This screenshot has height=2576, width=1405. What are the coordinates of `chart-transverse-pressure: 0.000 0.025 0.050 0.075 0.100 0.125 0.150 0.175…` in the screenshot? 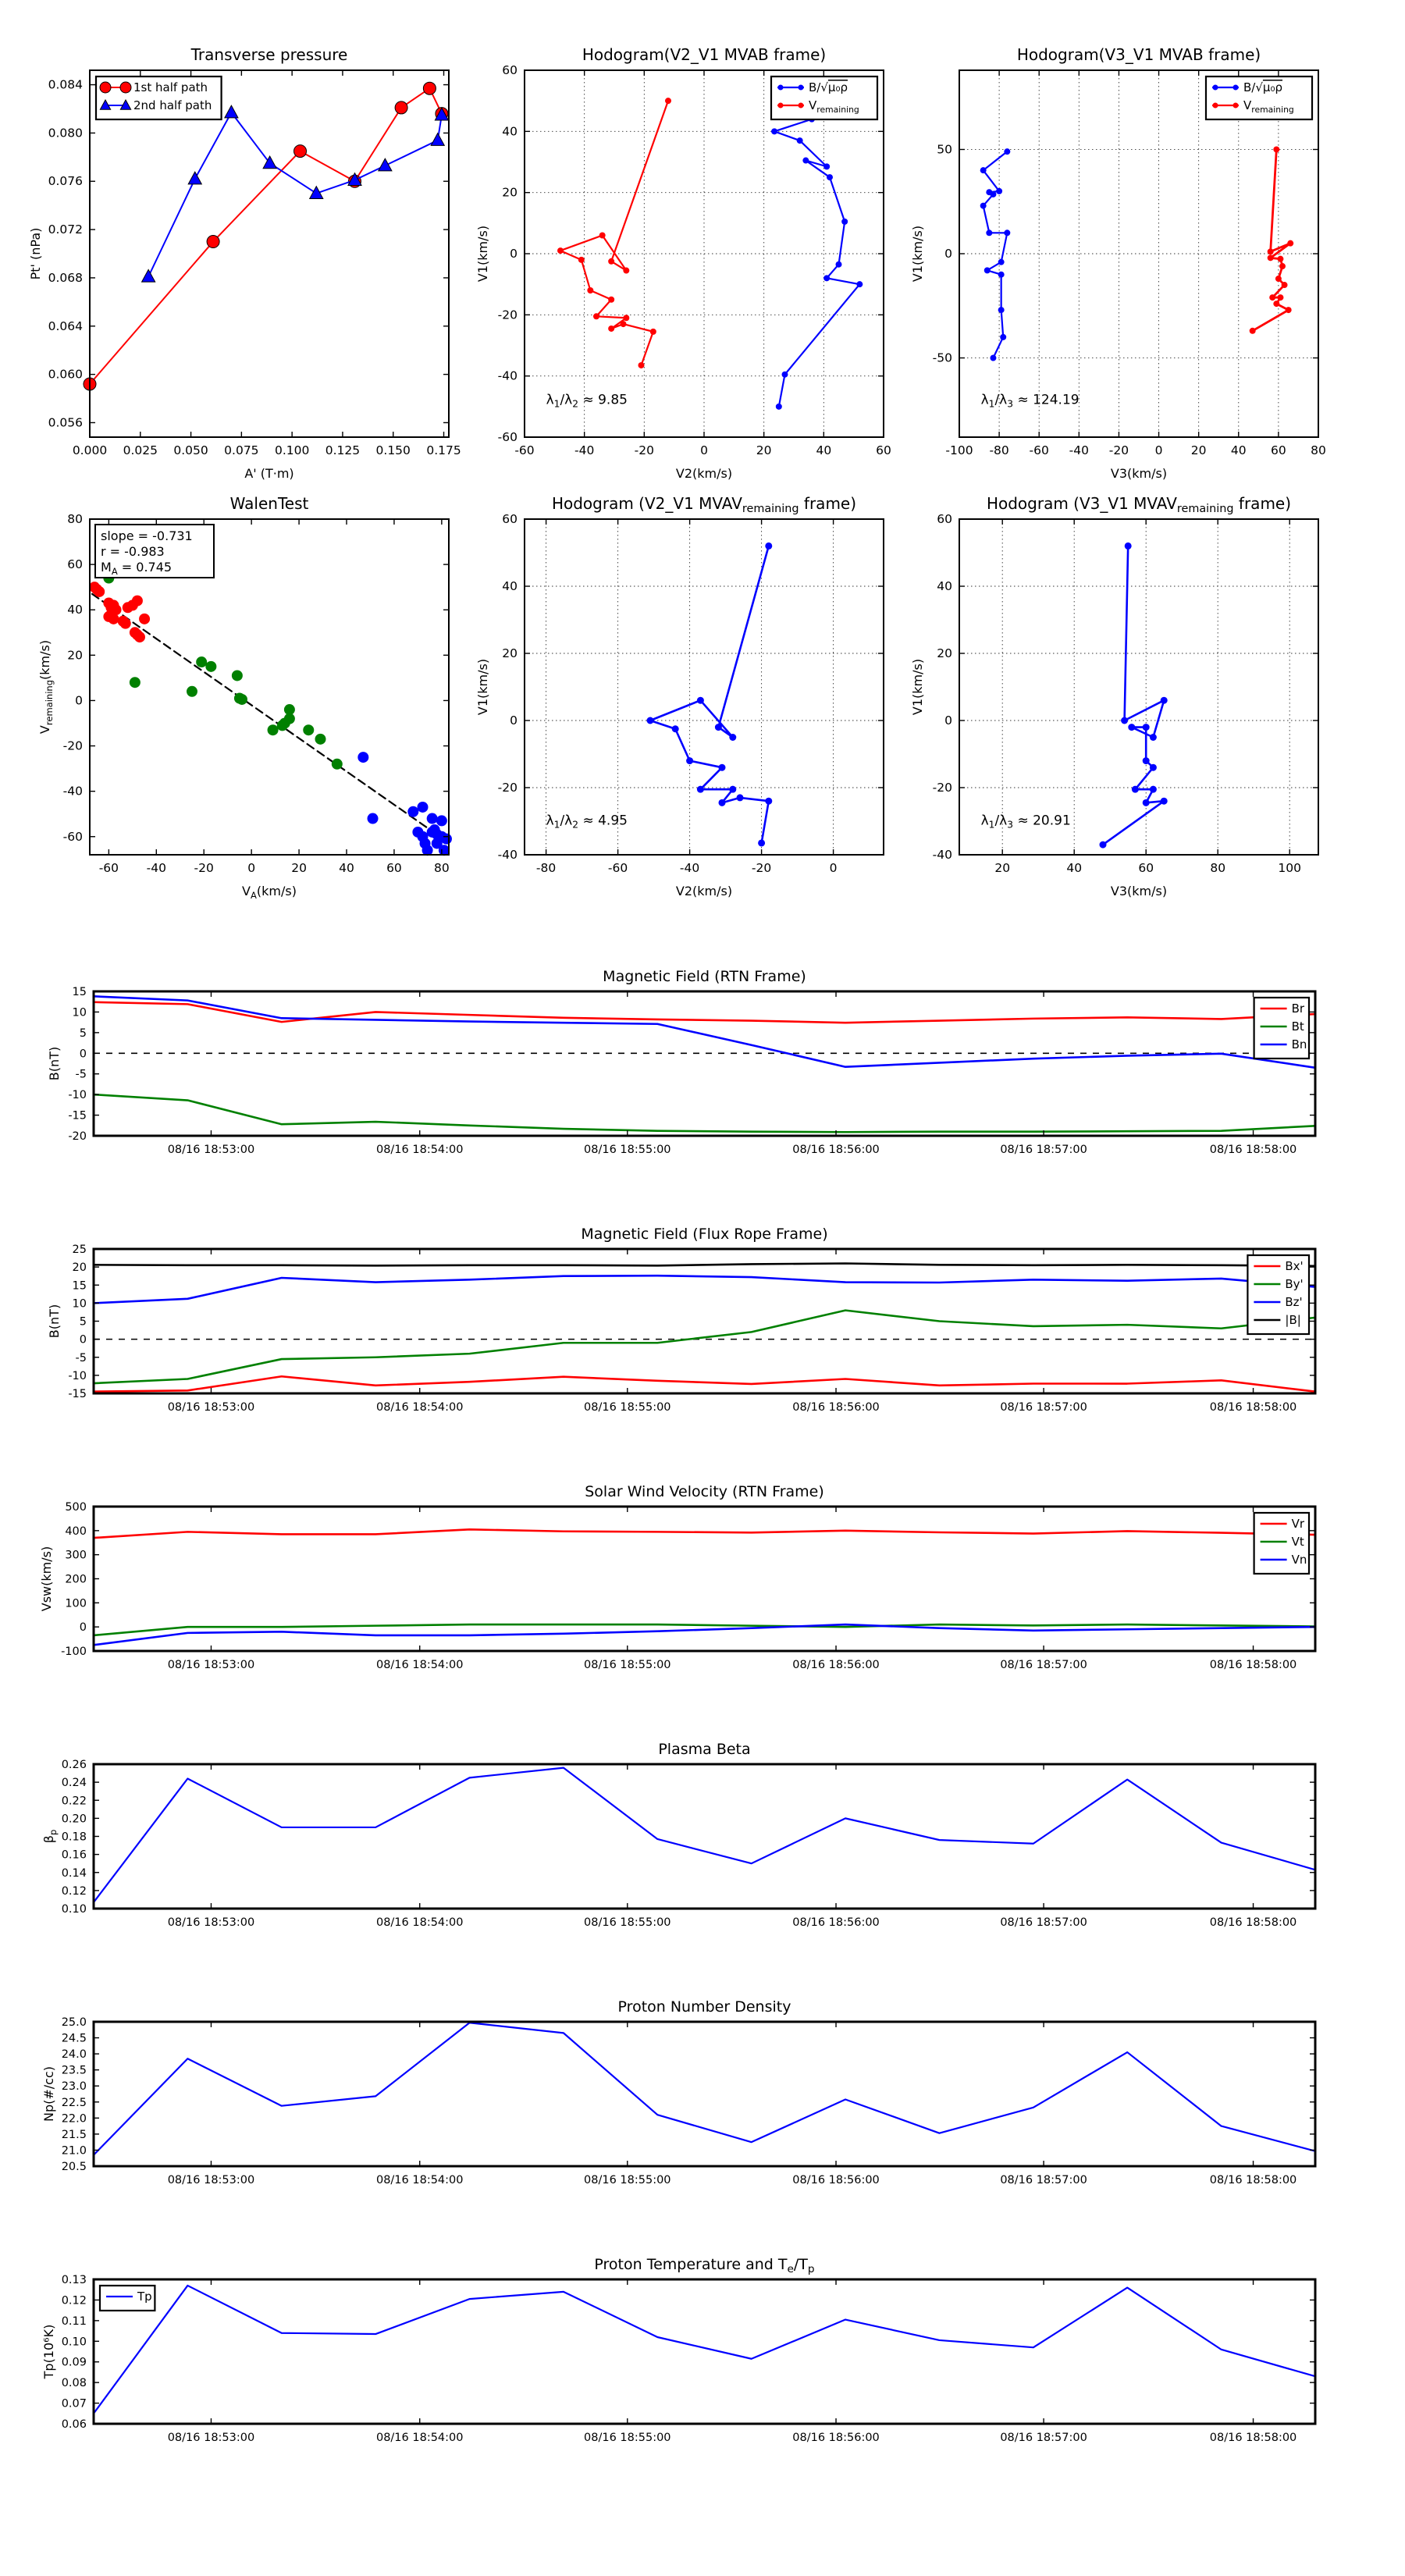 It's located at (244, 263).